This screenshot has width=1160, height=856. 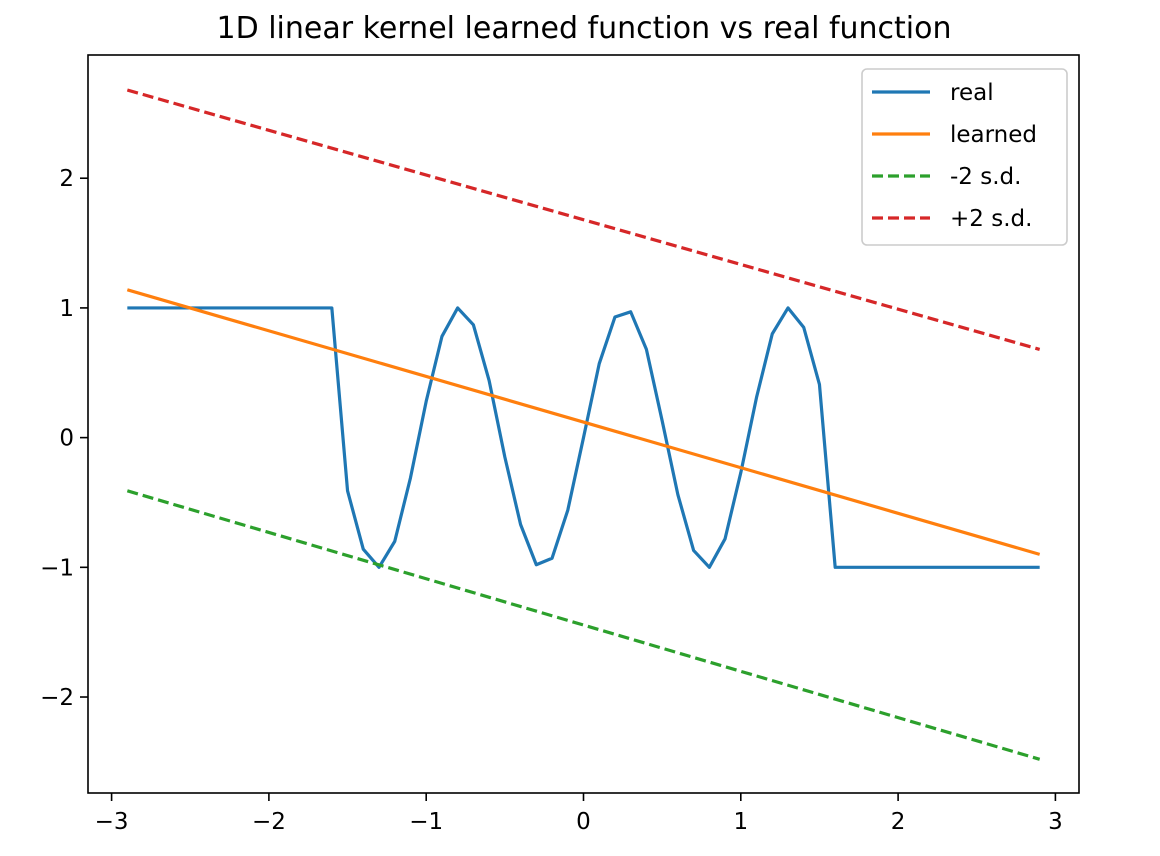 What do you see at coordinates (112, 822) in the screenshot?
I see `x-tick-label: −3` at bounding box center [112, 822].